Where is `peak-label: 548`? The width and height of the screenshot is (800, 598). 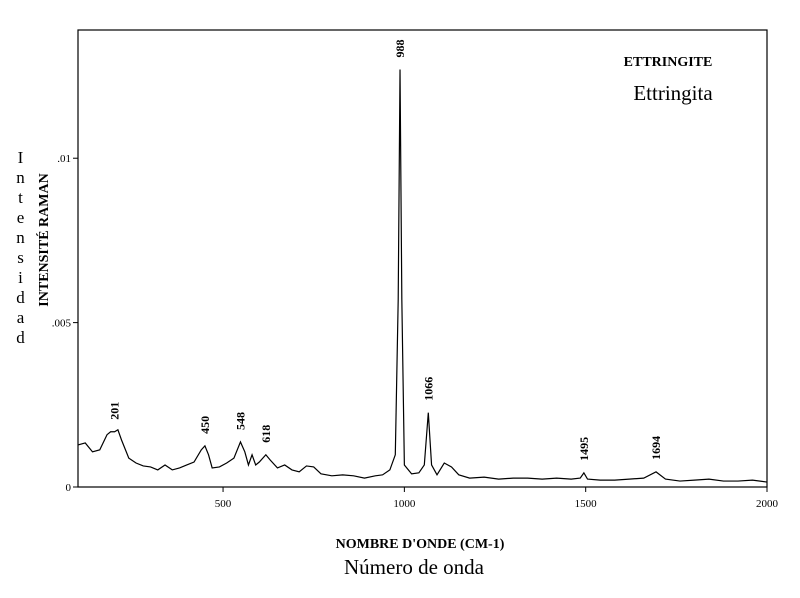 peak-label: 548 is located at coordinates (240, 421).